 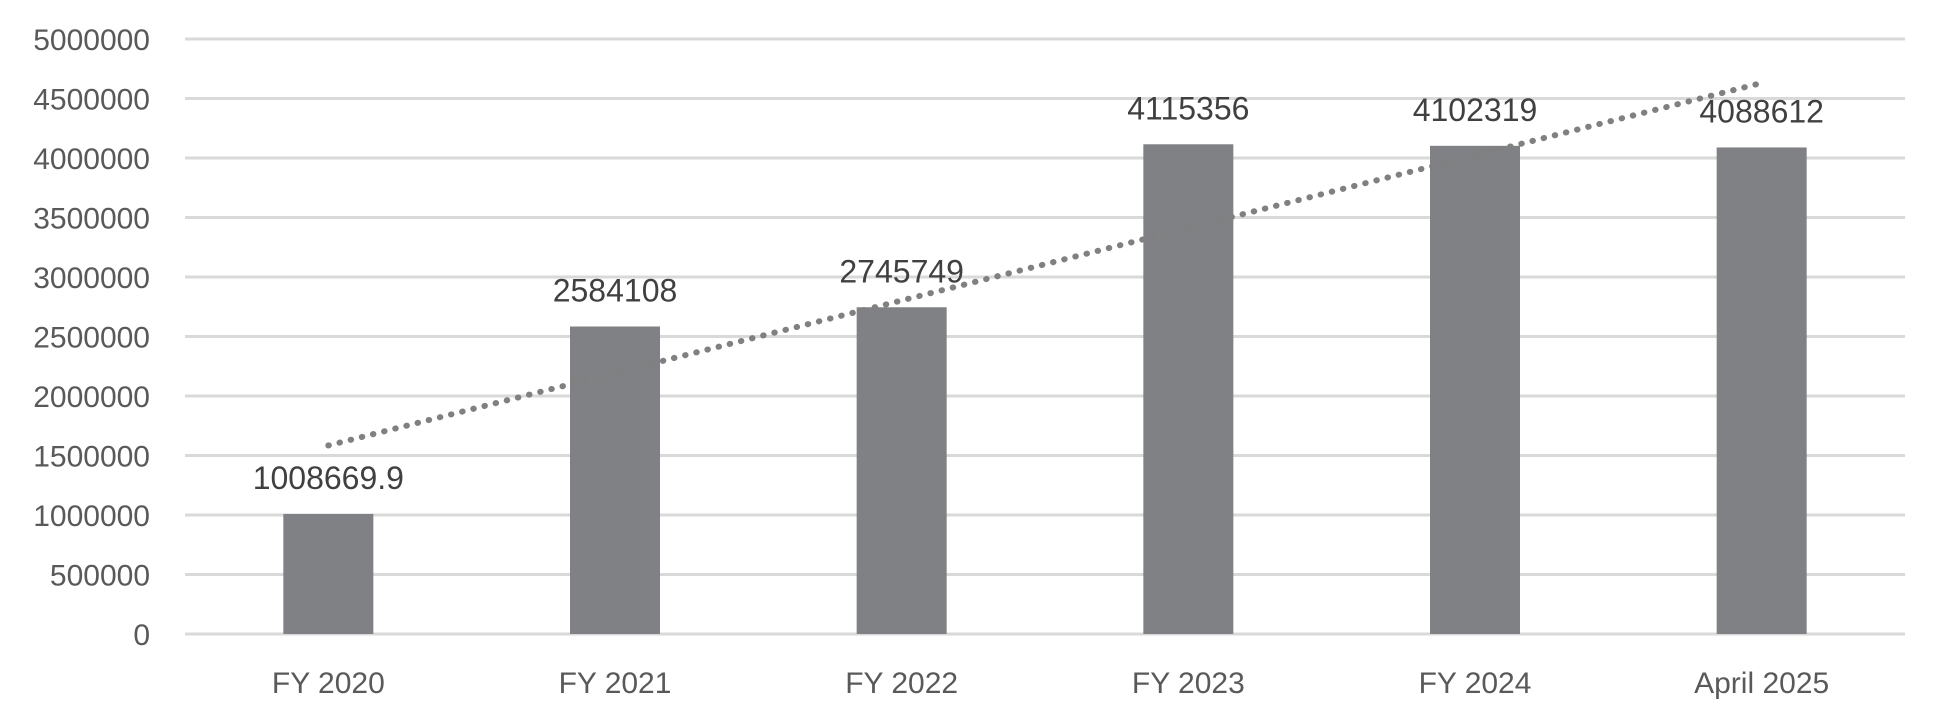 I want to click on data-label: 4115356, so click(x=1188, y=108).